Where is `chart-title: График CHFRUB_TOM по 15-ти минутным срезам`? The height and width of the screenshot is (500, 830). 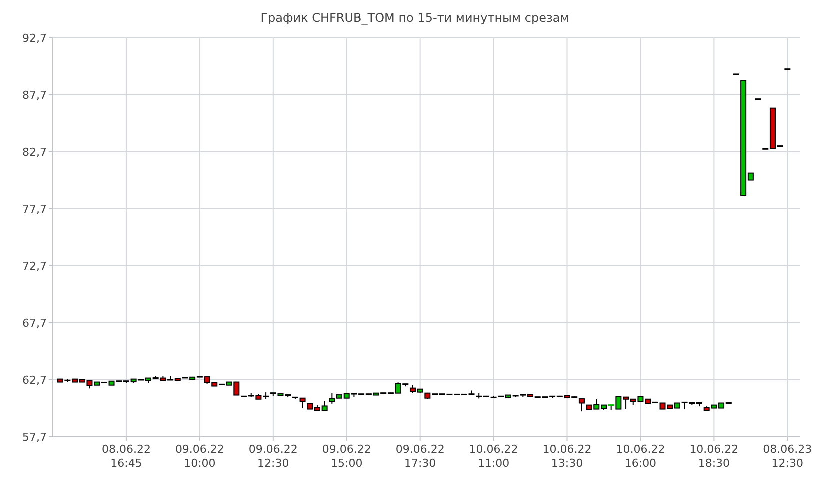
chart-title: График CHFRUB_TOM по 15-ти минутным срезам is located at coordinates (415, 18).